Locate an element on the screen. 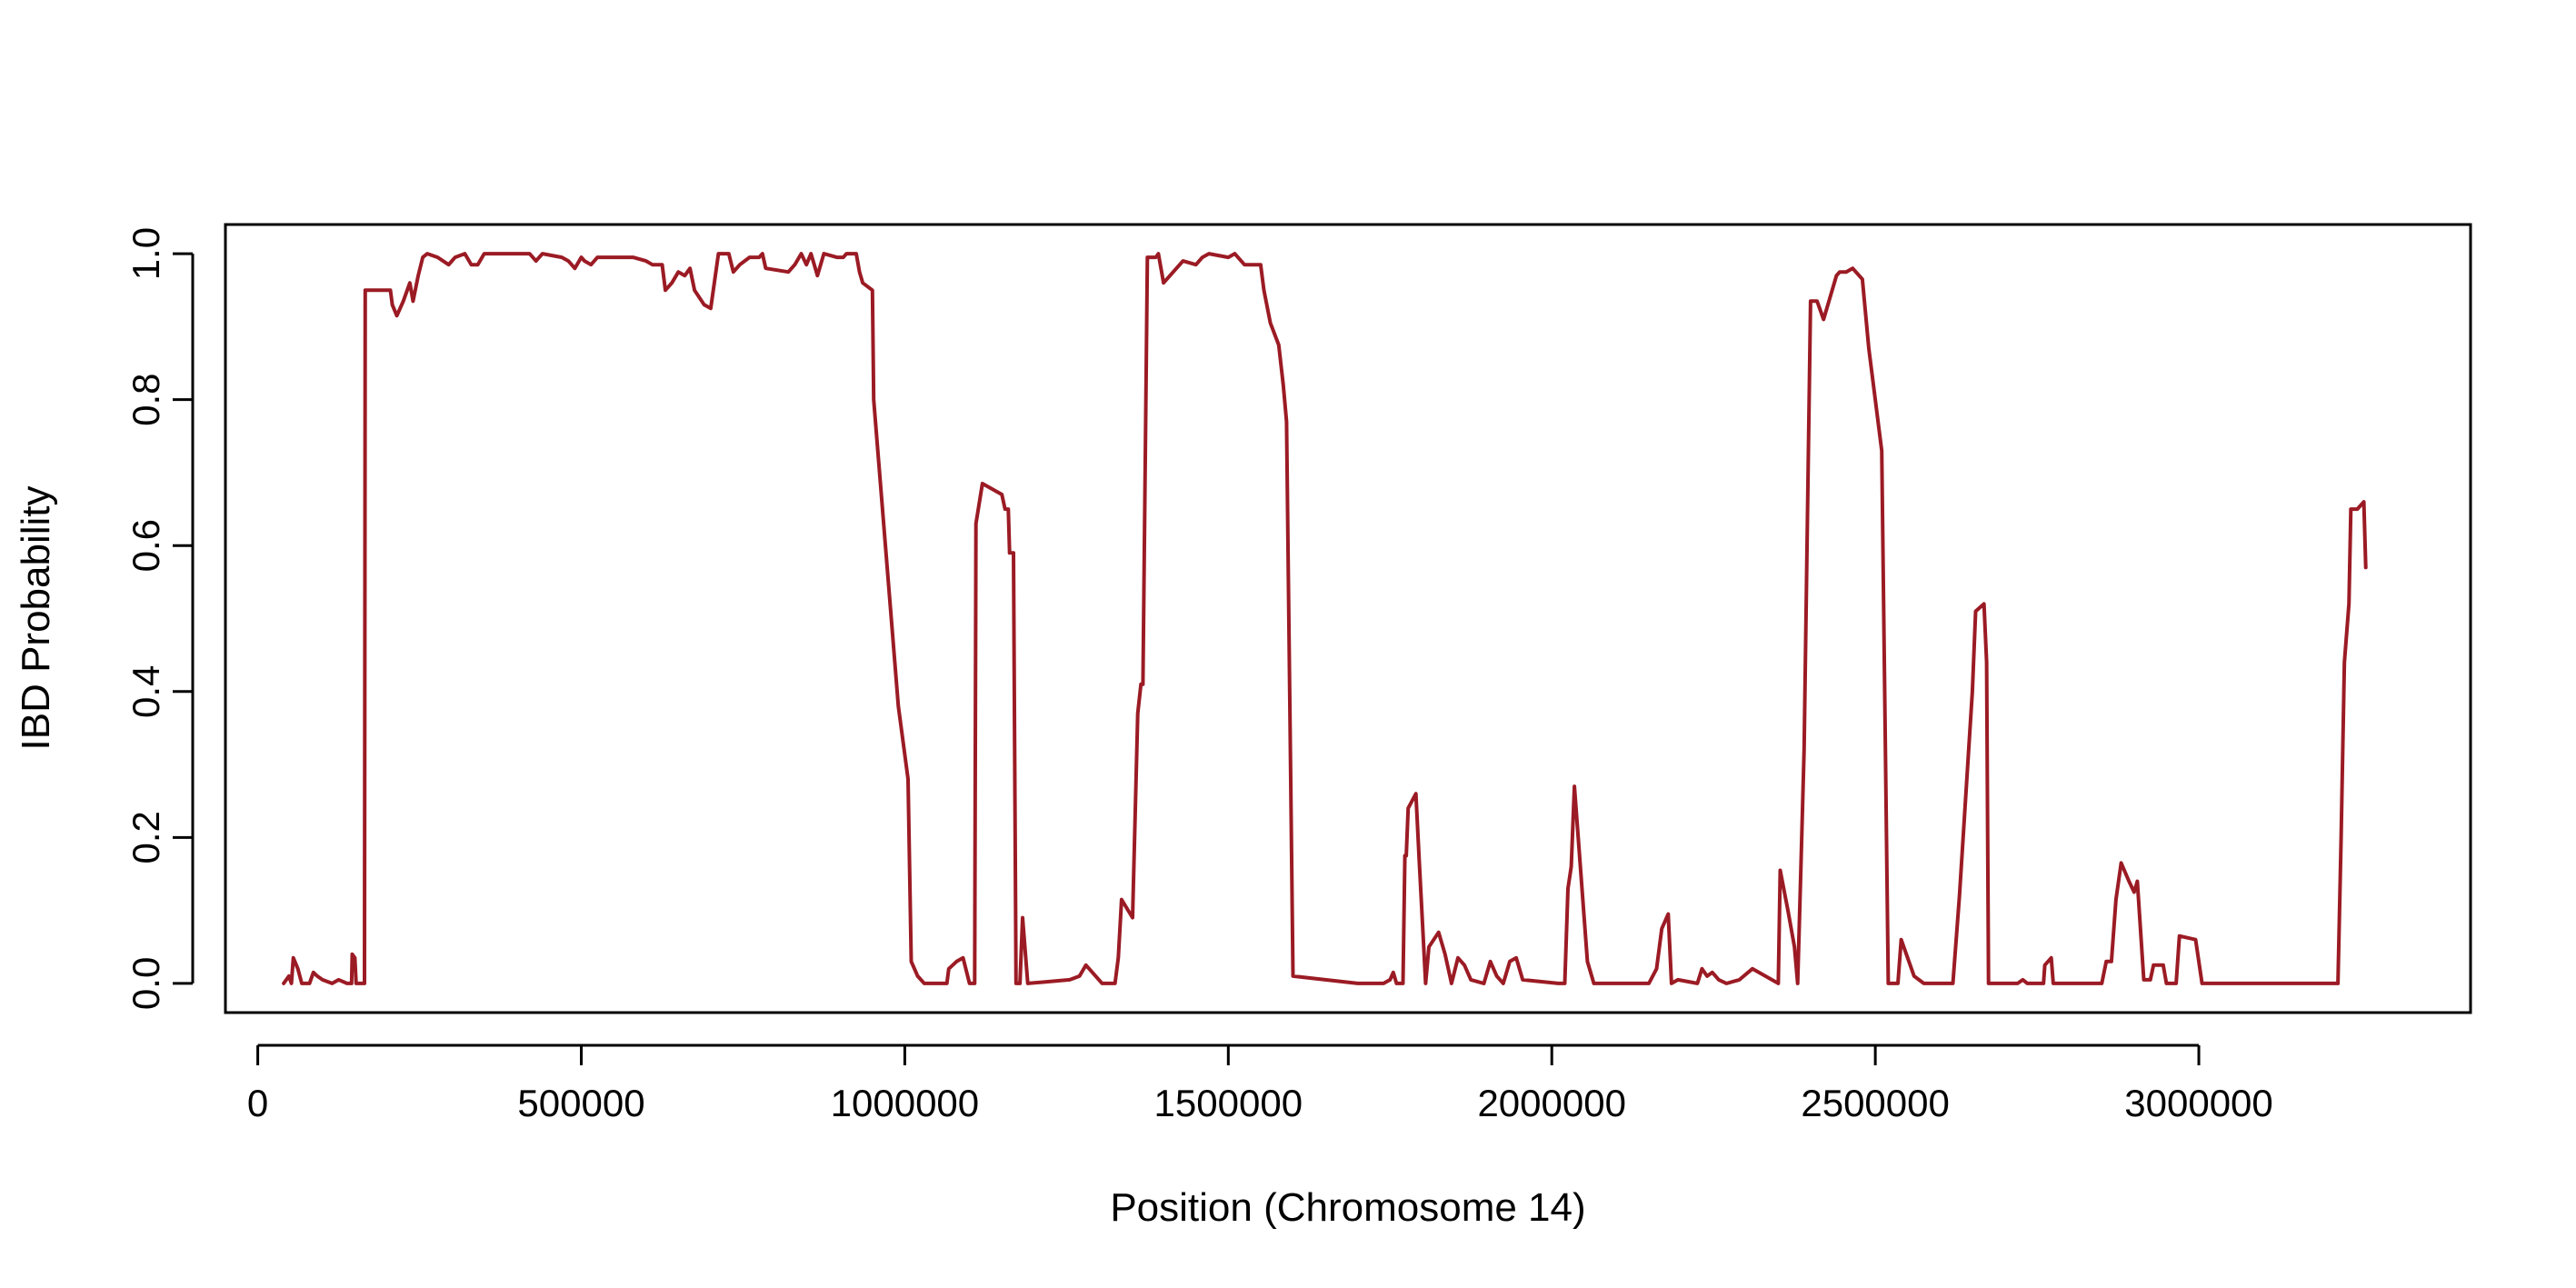  y-tick-label: 0.2 is located at coordinates (146, 837).